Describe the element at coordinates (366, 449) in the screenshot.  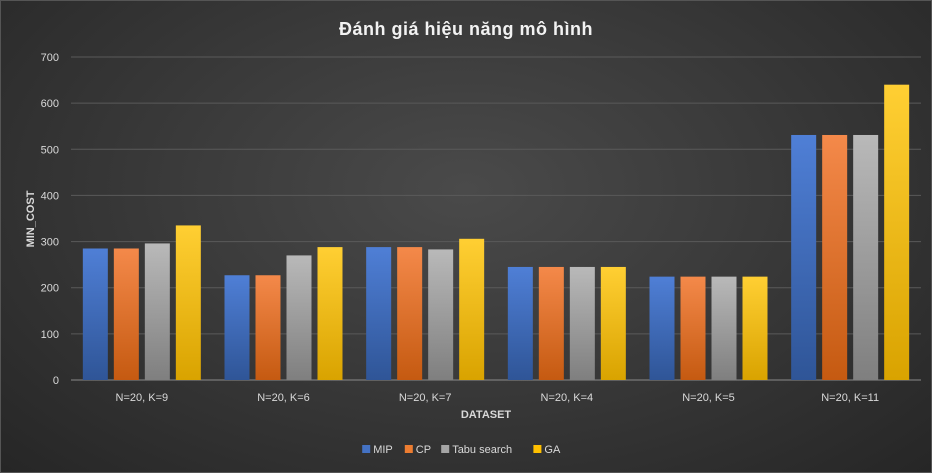
I see `legend-swatch-mip` at that location.